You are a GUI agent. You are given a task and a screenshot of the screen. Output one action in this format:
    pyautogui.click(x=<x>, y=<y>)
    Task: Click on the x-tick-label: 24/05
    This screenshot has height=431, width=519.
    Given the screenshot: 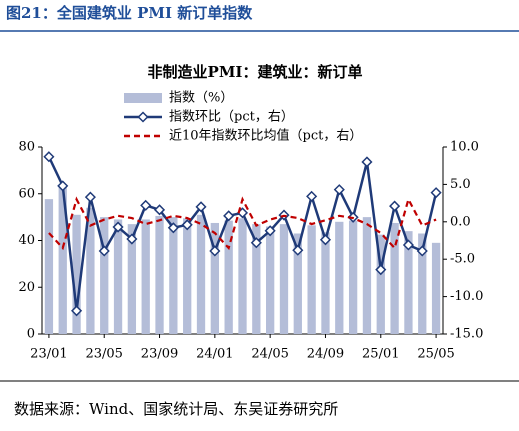 What is the action you would take?
    pyautogui.click(x=269, y=354)
    